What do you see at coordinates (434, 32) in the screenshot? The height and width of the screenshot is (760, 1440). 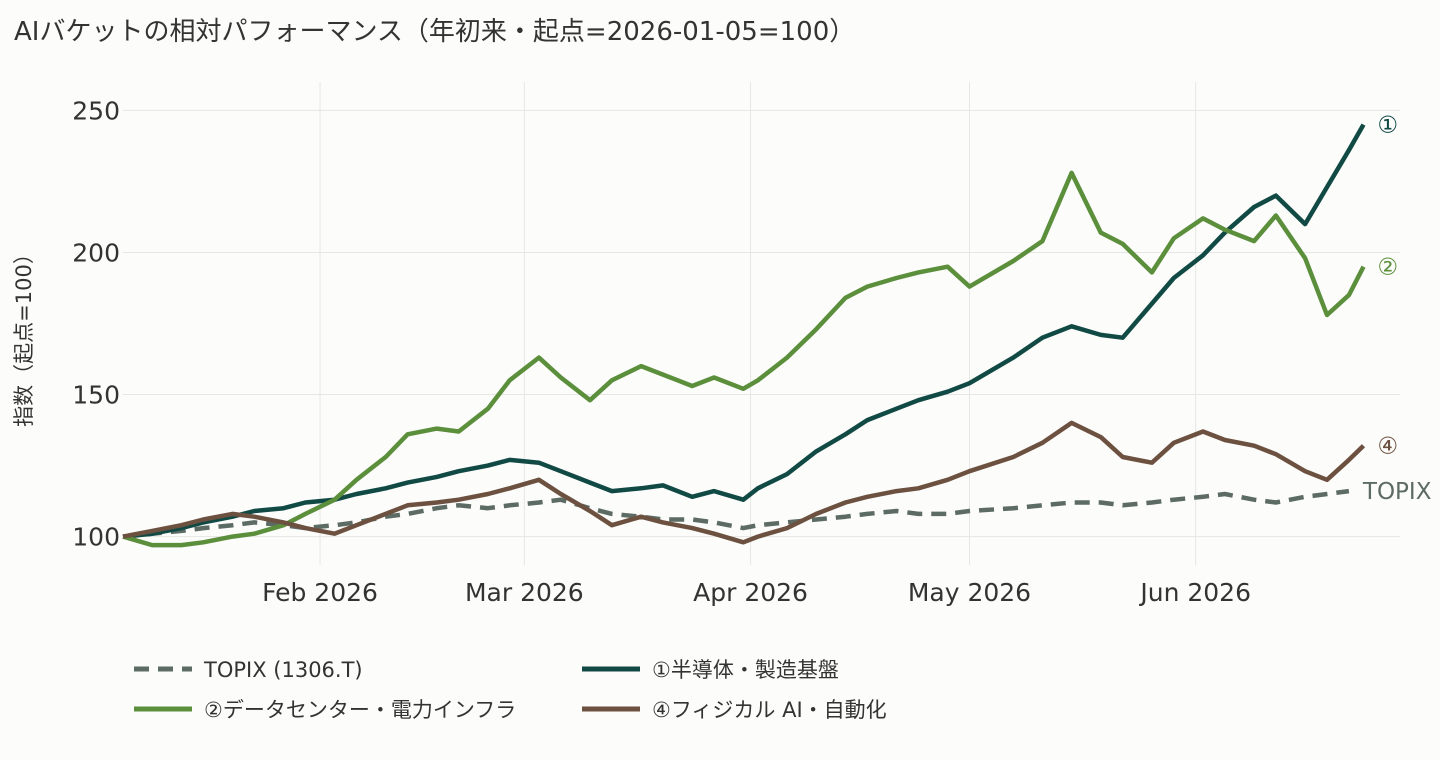 I see `chart-title: AIバケットの相対パフォーマンス（年初来・起点=2026-01-05=100）` at bounding box center [434, 32].